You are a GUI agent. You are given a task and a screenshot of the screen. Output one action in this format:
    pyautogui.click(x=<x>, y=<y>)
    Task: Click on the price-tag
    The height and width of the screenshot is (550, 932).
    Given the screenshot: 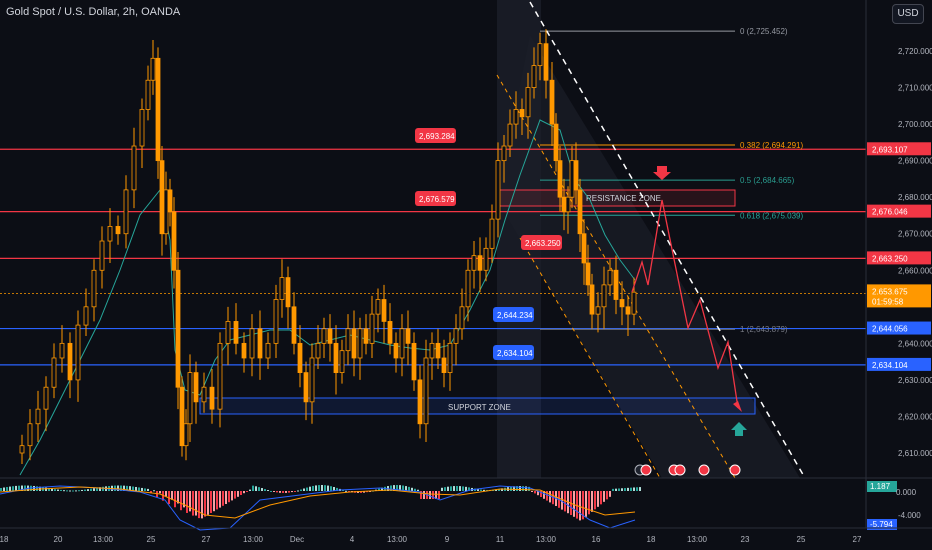 What is the action you would take?
    pyautogui.click(x=899, y=301)
    